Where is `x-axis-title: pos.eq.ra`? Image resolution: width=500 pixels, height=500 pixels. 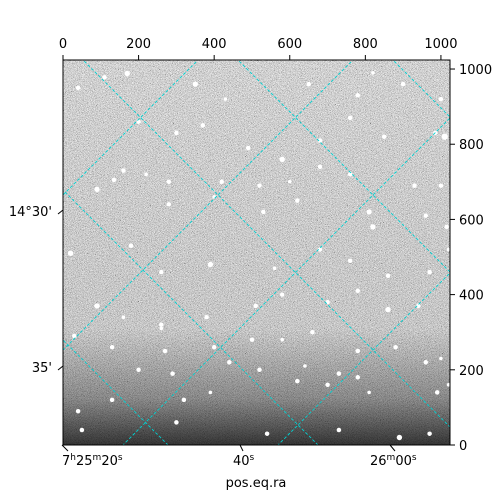
x-axis-title: pos.eq.ra is located at coordinates (256, 483).